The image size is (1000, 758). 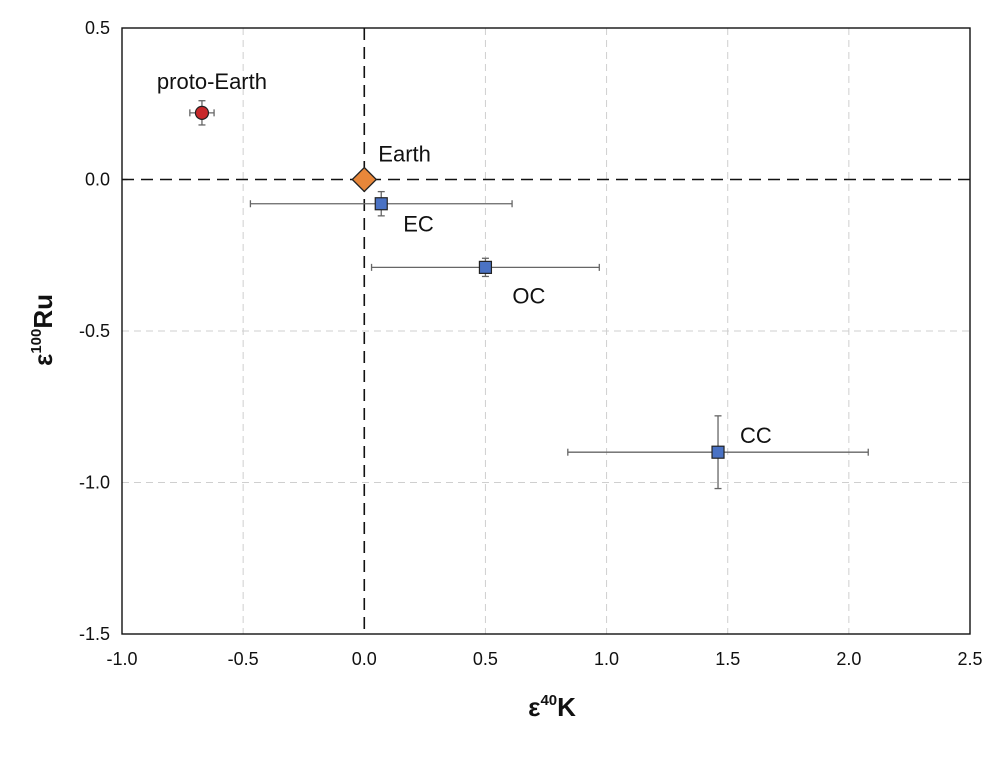 I want to click on y-tick-labels: 0.5 0.0 -0.5 -1.0 -1.5, so click(x=94, y=331).